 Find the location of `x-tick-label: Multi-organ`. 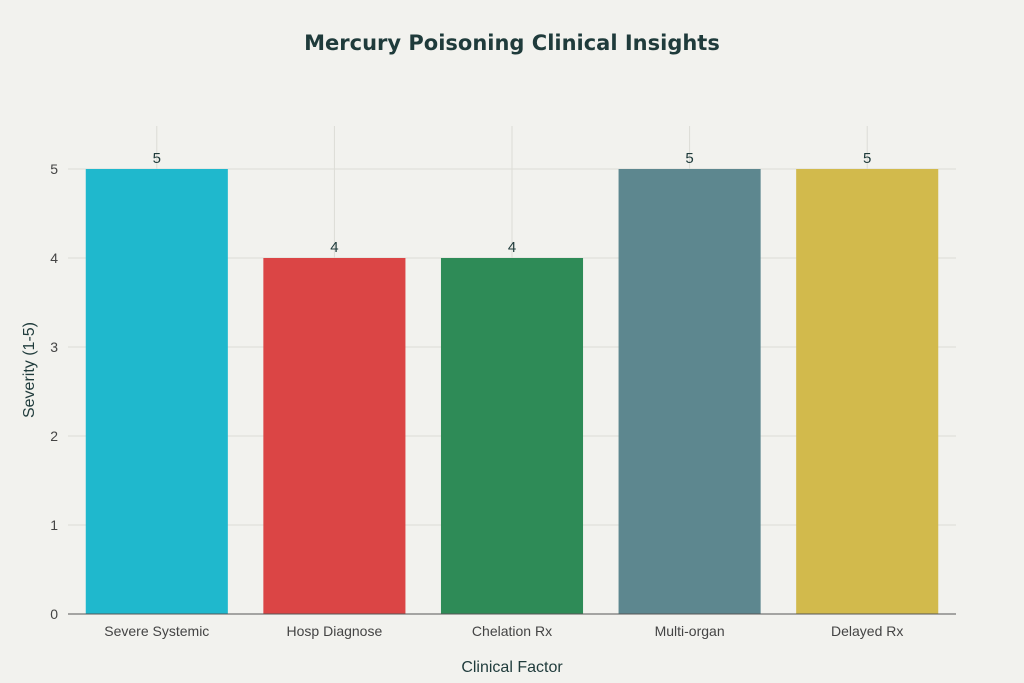

x-tick-label: Multi-organ is located at coordinates (690, 631).